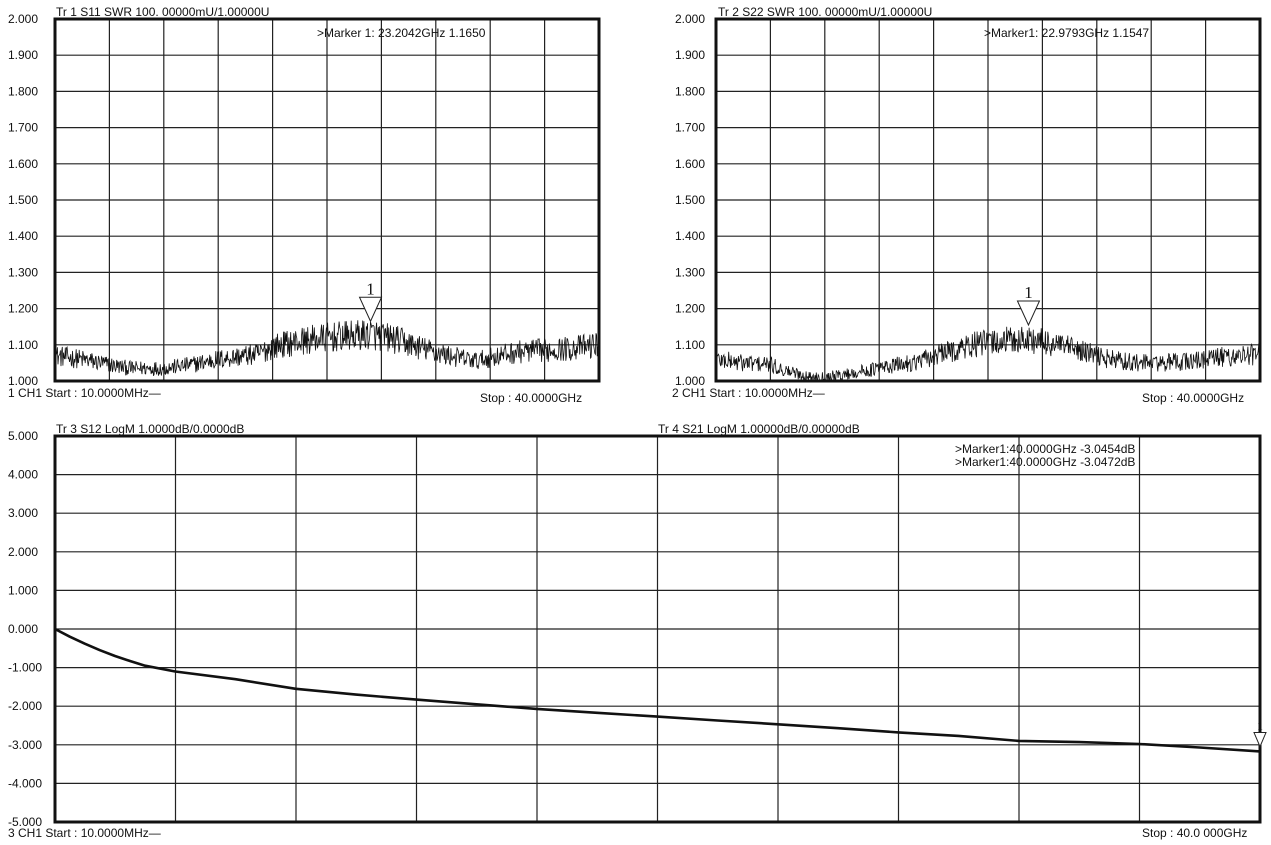 This screenshot has height=845, width=1271. What do you see at coordinates (150, 429) in the screenshot?
I see `panel-title-tr3: Tr 3 S12 LogM 1.0000dB/0.0000dB` at bounding box center [150, 429].